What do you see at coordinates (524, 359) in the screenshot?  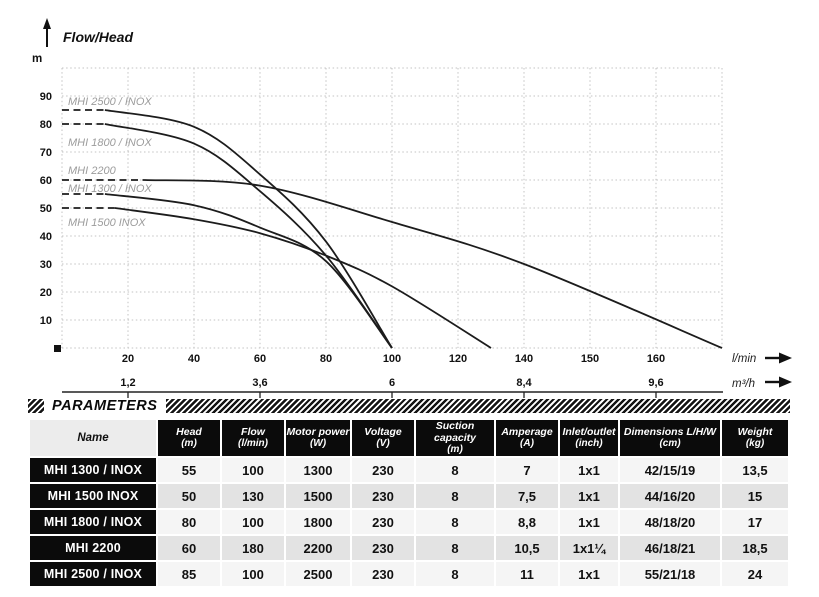 I see `x-tick-label: 140` at bounding box center [524, 359].